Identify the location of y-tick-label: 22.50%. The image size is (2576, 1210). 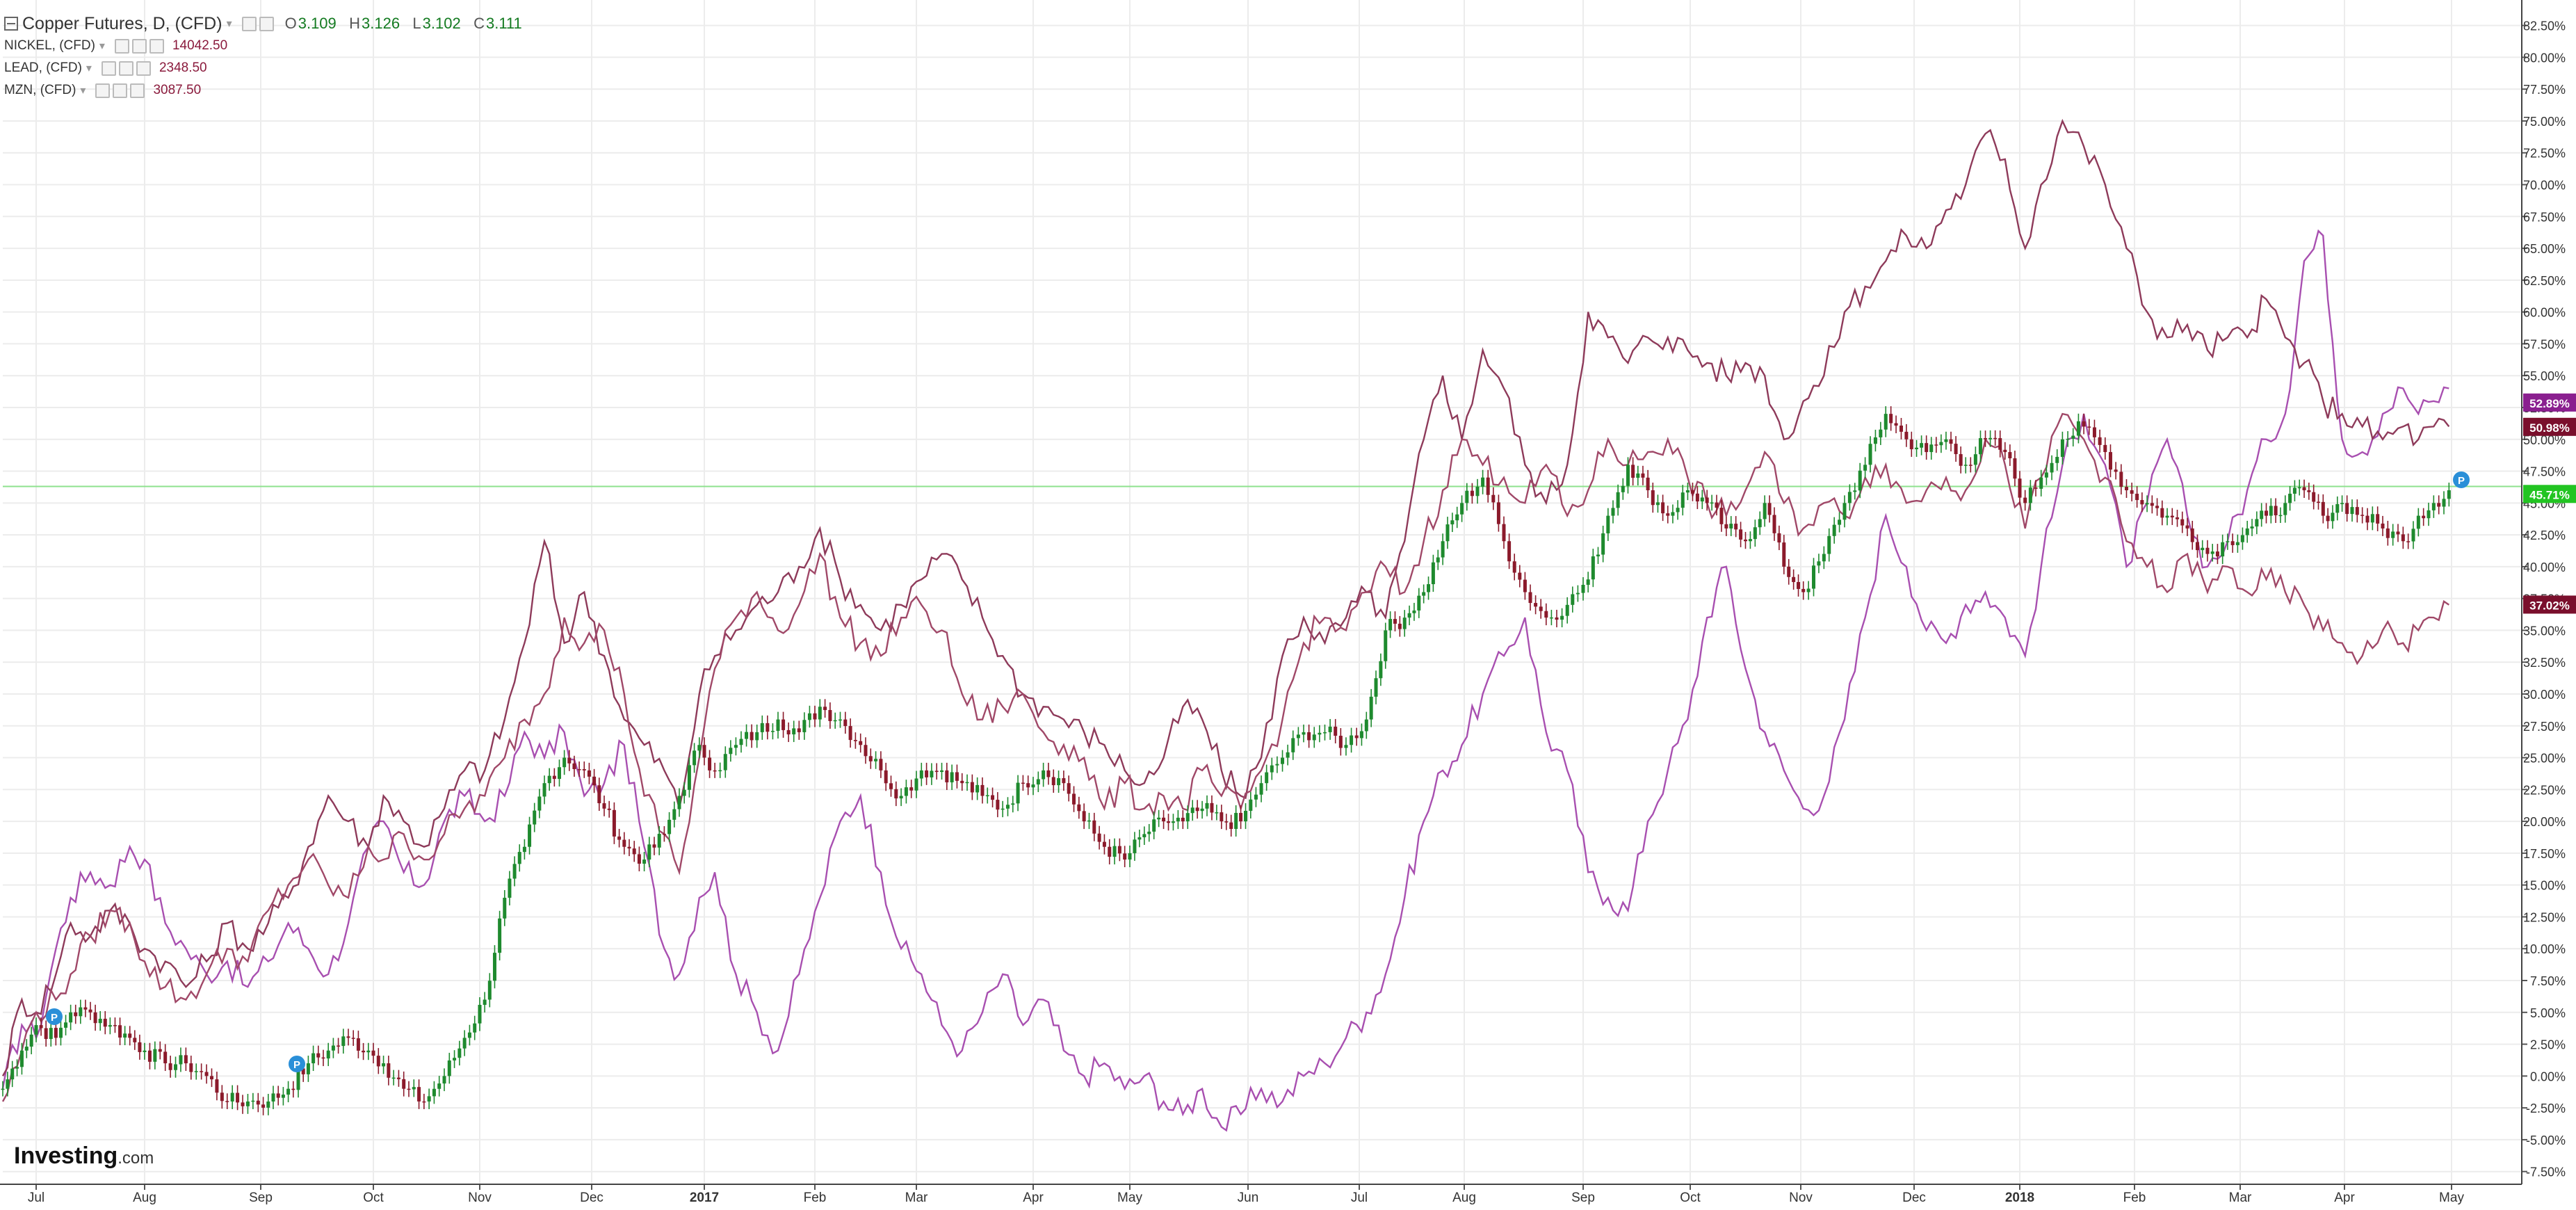
(2544, 790).